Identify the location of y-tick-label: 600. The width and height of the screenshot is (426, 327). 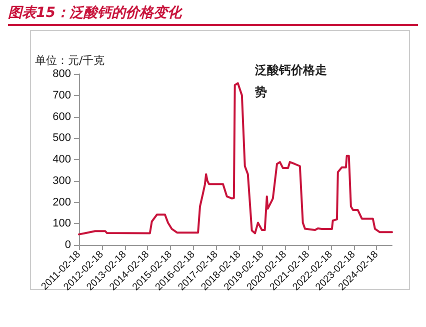
(61, 116).